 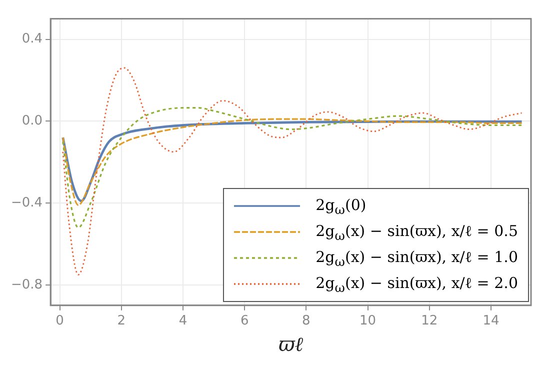 I want to click on x-tick-label: 4, so click(x=183, y=321).